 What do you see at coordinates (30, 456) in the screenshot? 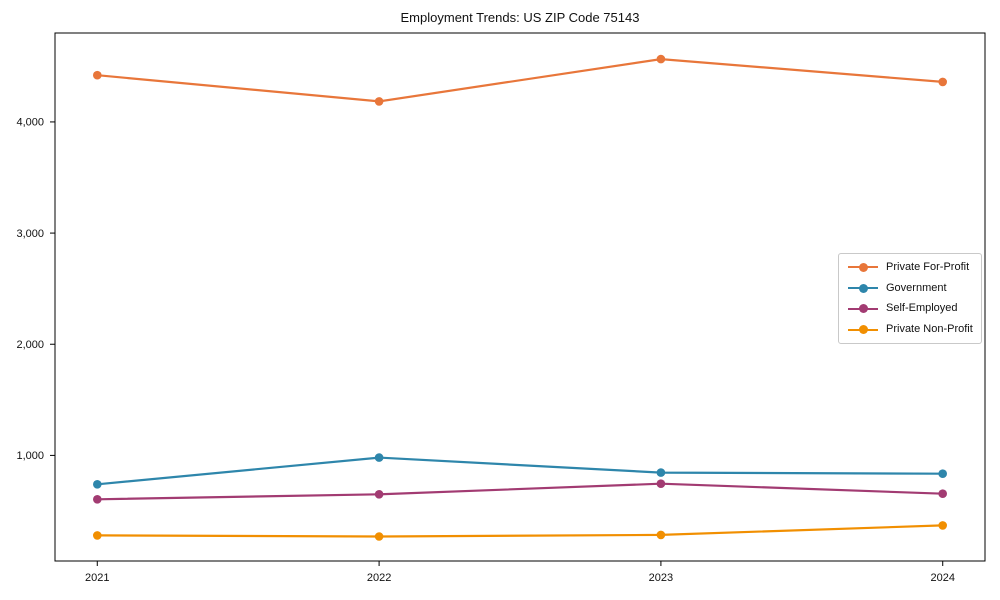
I see `y-tick-label: 1,000` at bounding box center [30, 456].